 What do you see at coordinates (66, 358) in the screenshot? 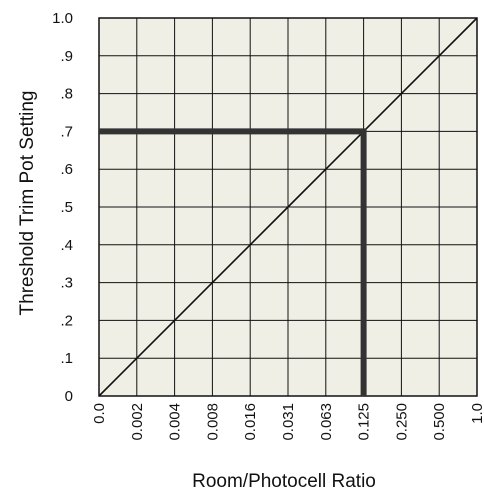
I see `y-tick-label: .1` at bounding box center [66, 358].